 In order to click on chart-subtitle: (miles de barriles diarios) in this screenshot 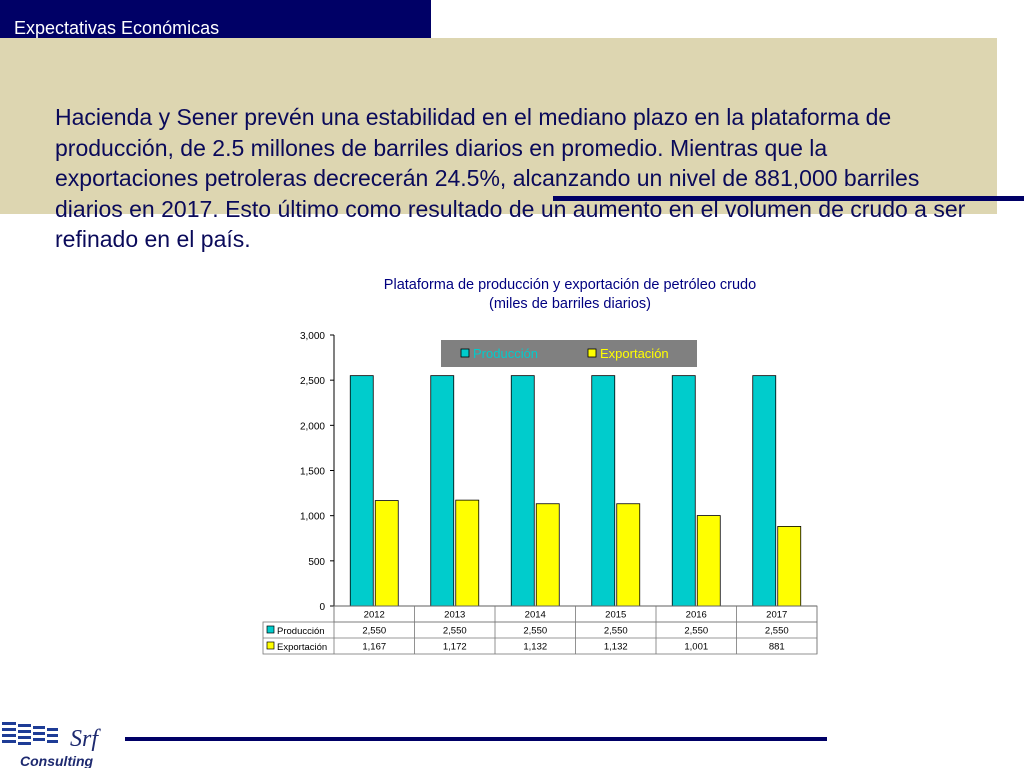, I will do `click(570, 304)`.